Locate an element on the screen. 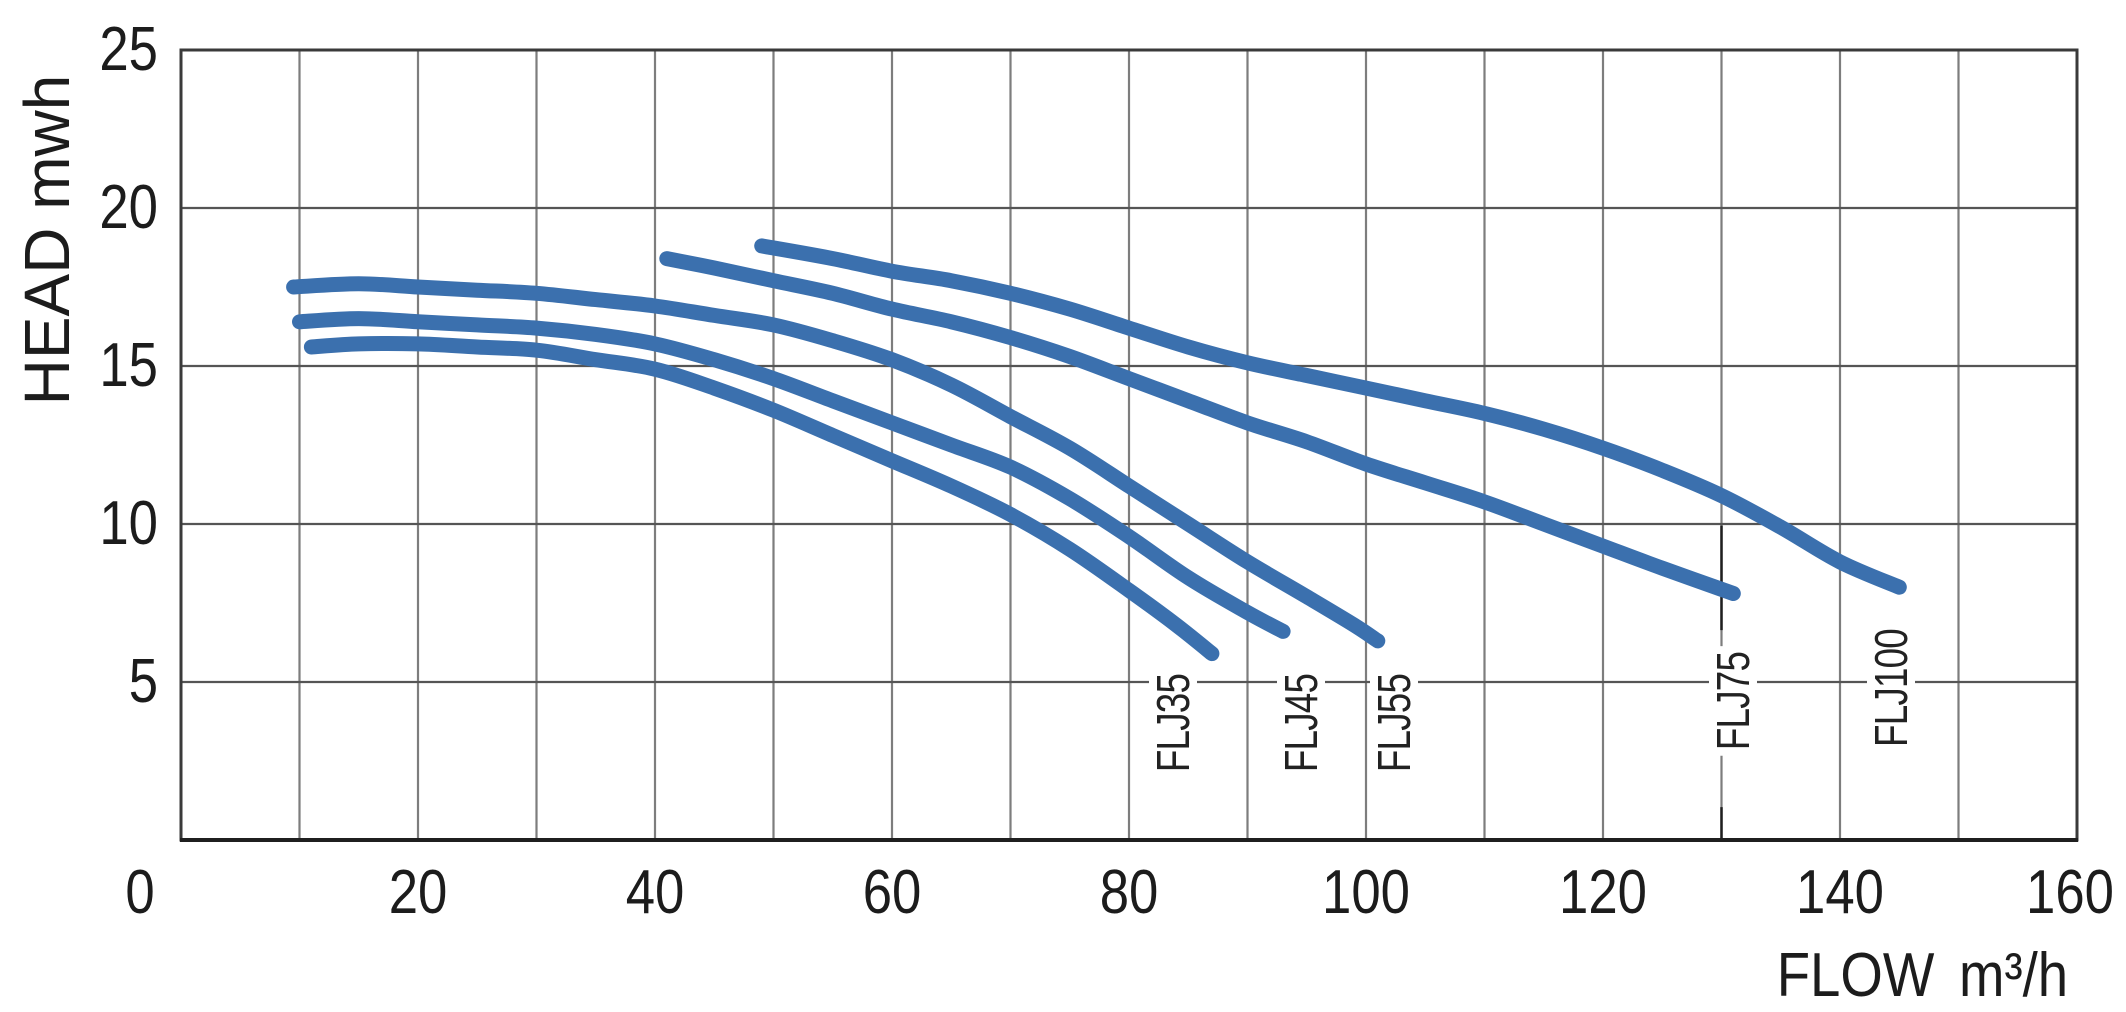 This screenshot has width=2126, height=1012. x-axis-title-unit: m³/h is located at coordinates (2013, 975).